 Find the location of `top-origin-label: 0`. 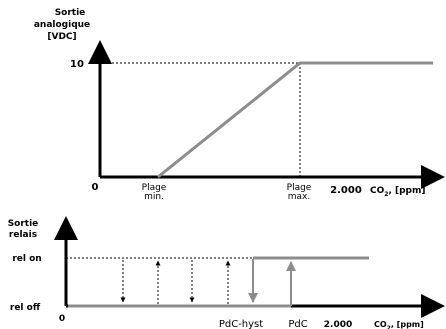

top-origin-label: 0 is located at coordinates (95, 187).